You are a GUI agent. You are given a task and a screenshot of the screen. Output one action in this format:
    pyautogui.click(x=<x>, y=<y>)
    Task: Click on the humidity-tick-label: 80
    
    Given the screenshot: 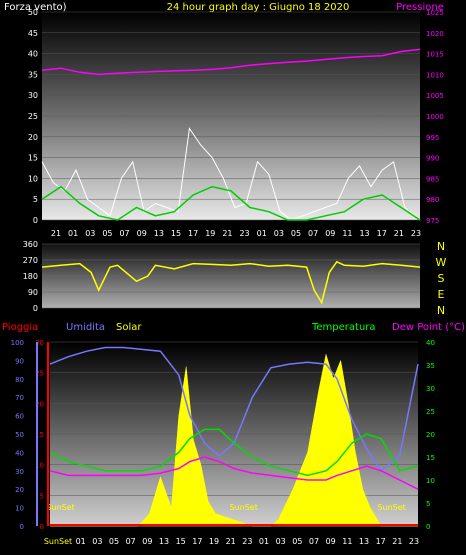 What is the action you would take?
    pyautogui.click(x=19, y=380)
    